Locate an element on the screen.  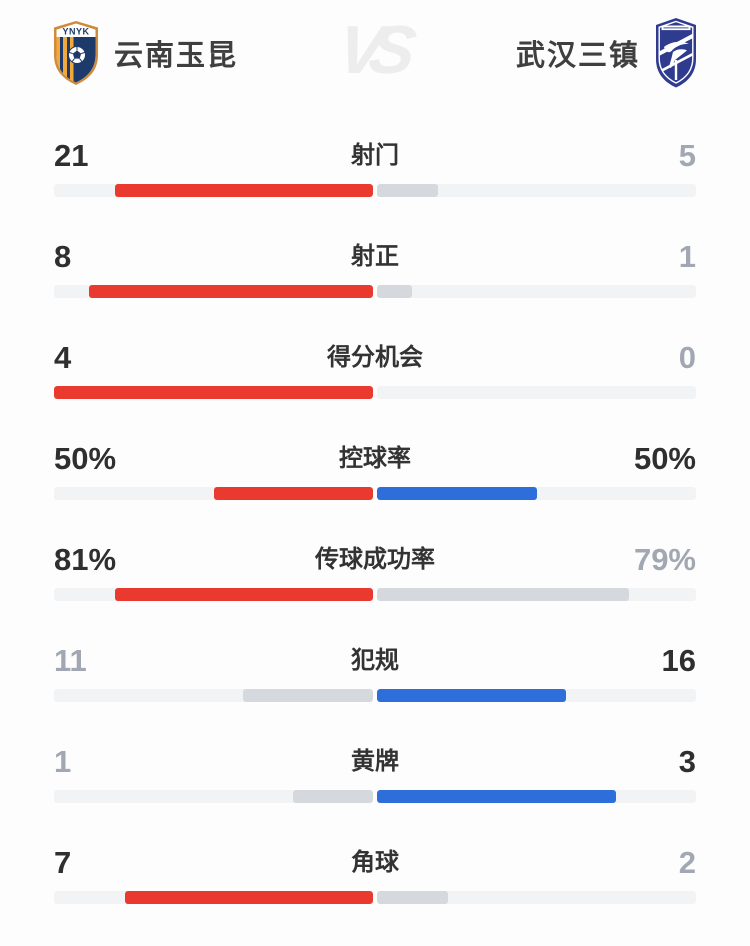
away-value: 0 is located at coordinates (687, 357).